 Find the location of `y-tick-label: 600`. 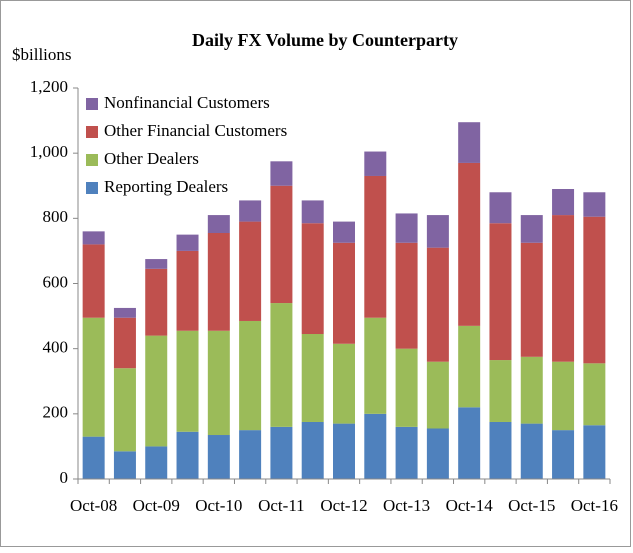

y-tick-label: 600 is located at coordinates (56, 281).